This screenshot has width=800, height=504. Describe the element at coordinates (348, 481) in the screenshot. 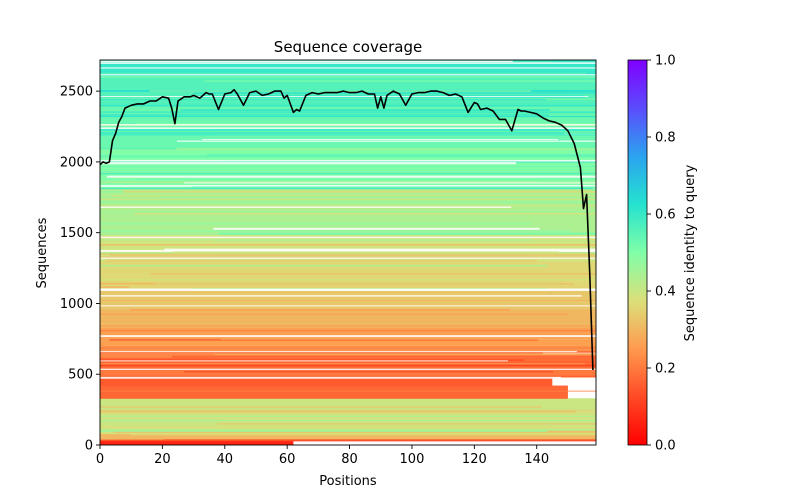

I see `x-axis-label: Positions` at that location.